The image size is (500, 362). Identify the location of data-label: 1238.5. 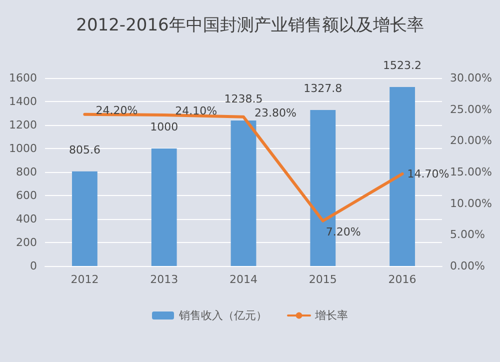
(243, 99).